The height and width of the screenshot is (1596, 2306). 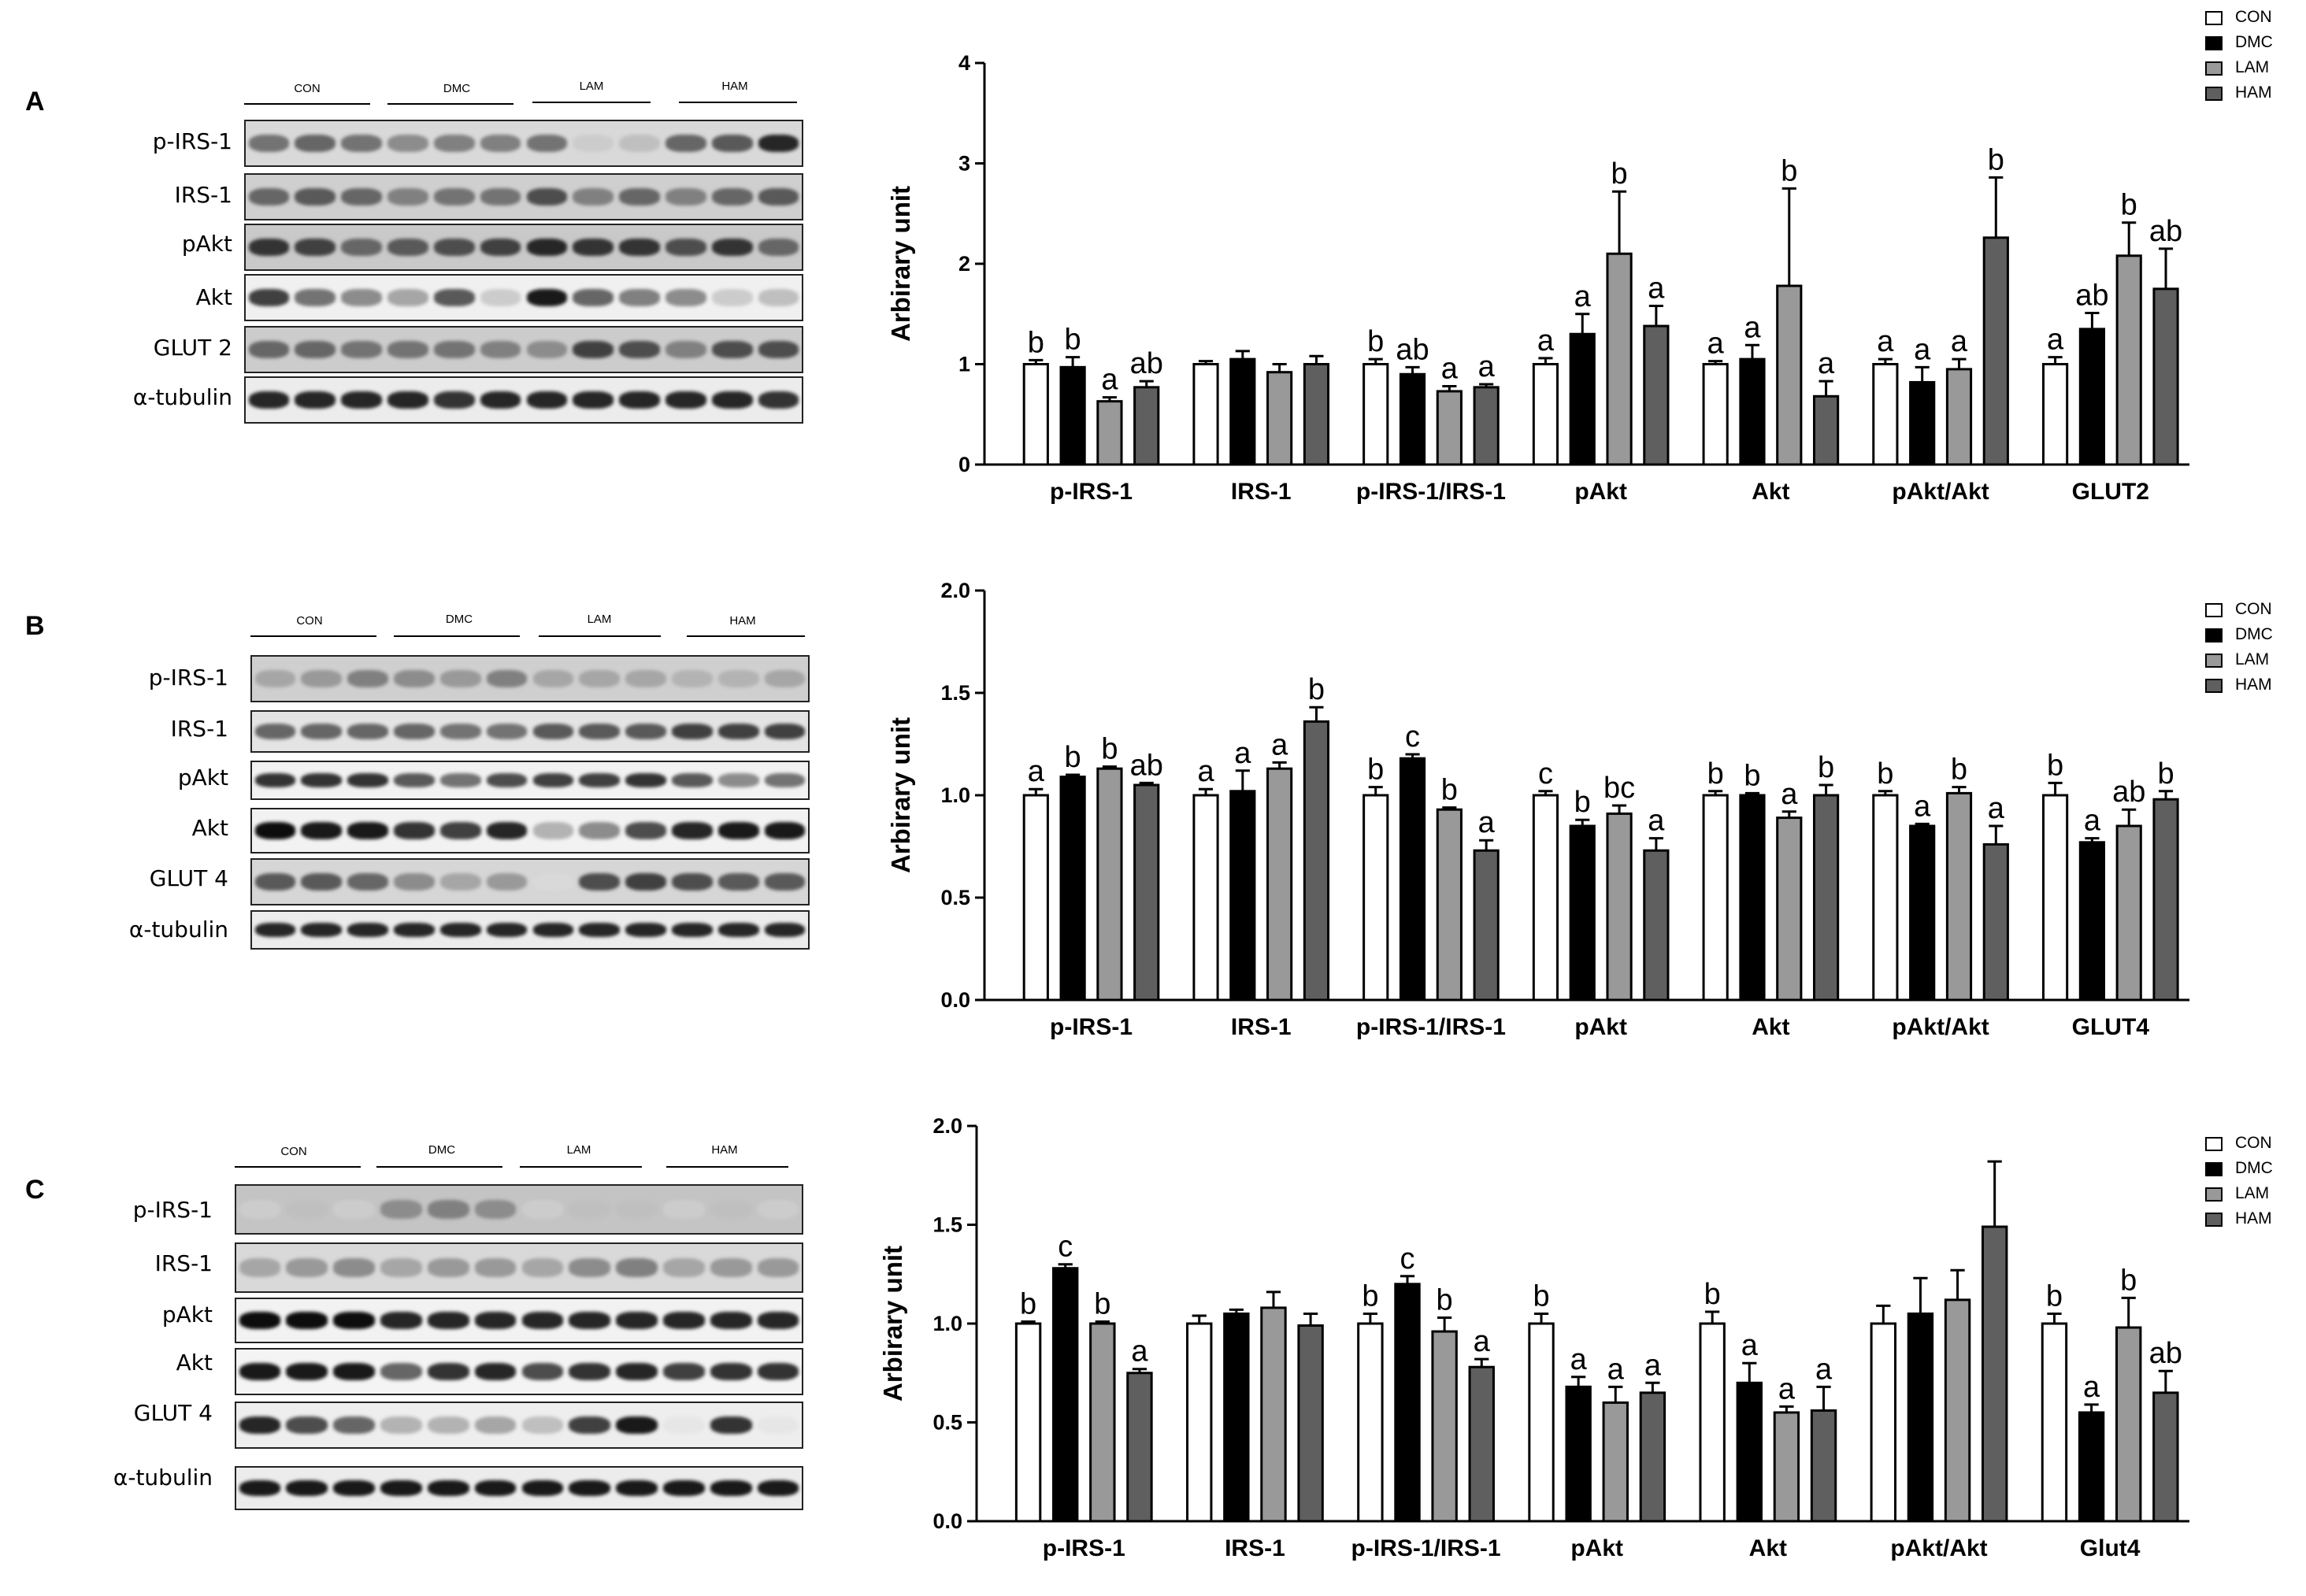 I want to click on y-tick-label: 2, so click(x=964, y=264).